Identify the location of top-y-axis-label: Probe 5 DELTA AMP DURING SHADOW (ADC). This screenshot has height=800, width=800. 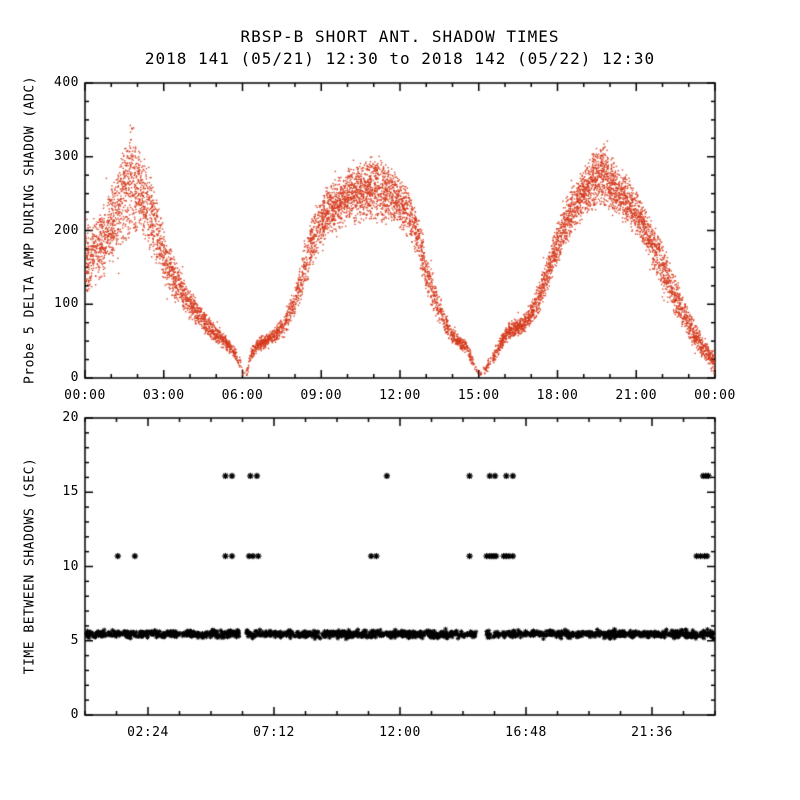
(30, 230).